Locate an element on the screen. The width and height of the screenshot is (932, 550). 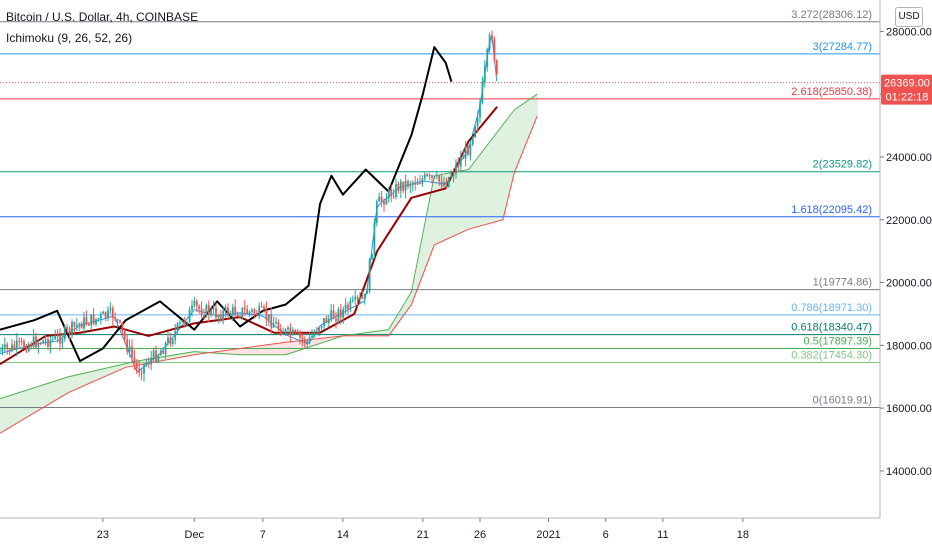
currency-button: USD is located at coordinates (909, 17).